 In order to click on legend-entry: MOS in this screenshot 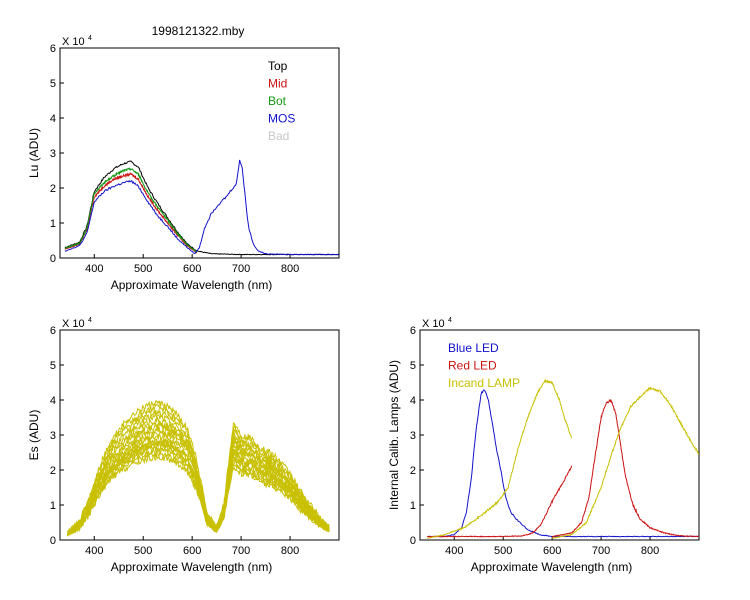, I will do `click(281, 119)`.